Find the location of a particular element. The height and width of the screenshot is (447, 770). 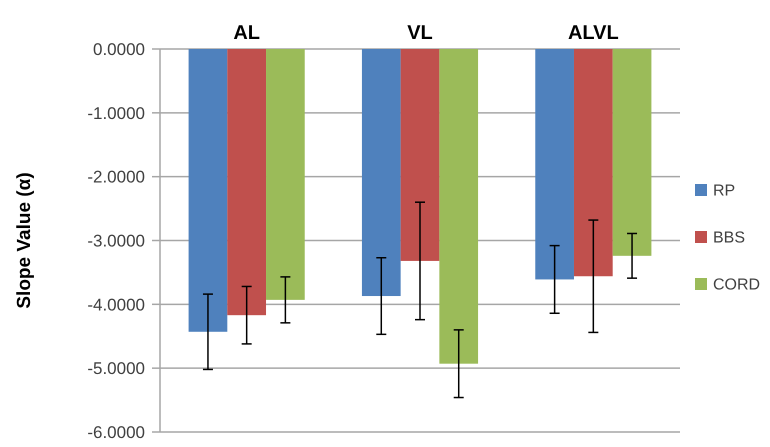

y-tick-label: -1.0000 is located at coordinates (116, 113).